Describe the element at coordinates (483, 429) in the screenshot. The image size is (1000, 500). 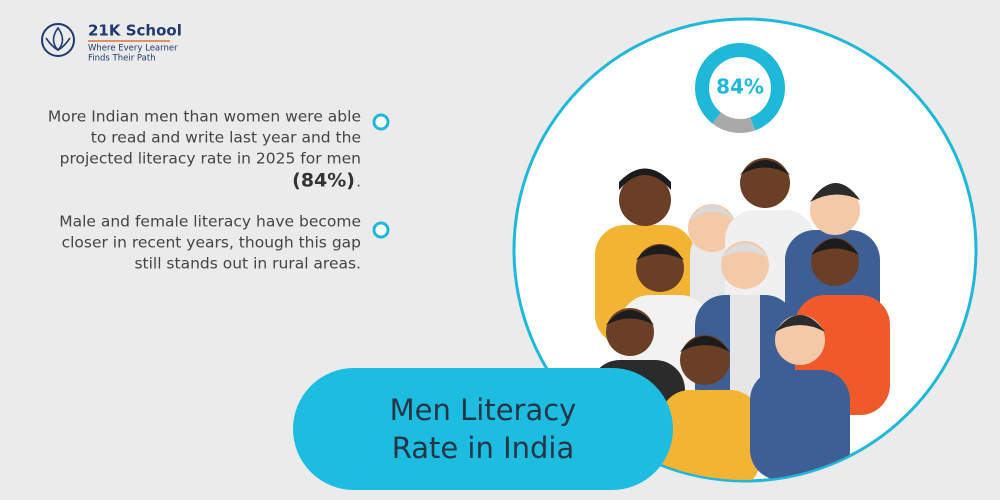
I see `title-pill` at that location.